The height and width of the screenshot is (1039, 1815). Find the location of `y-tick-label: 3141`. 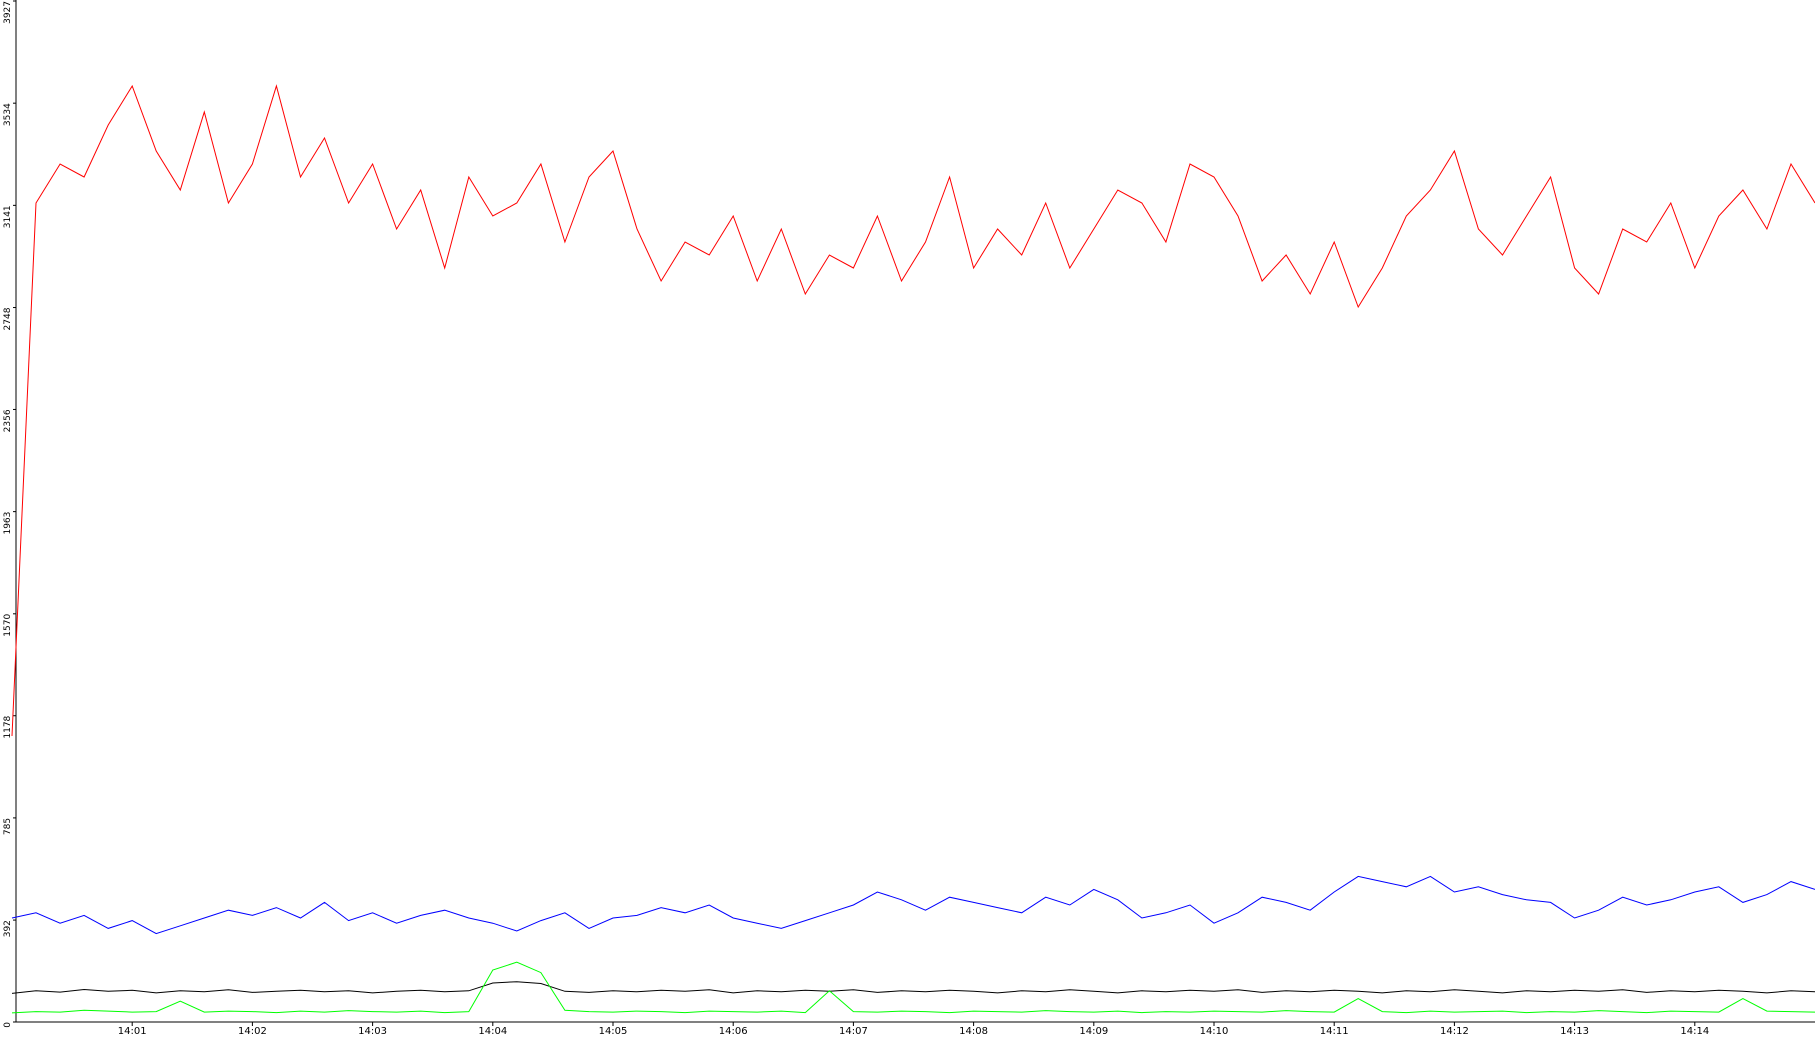

y-tick-label: 3141 is located at coordinates (8, 216).